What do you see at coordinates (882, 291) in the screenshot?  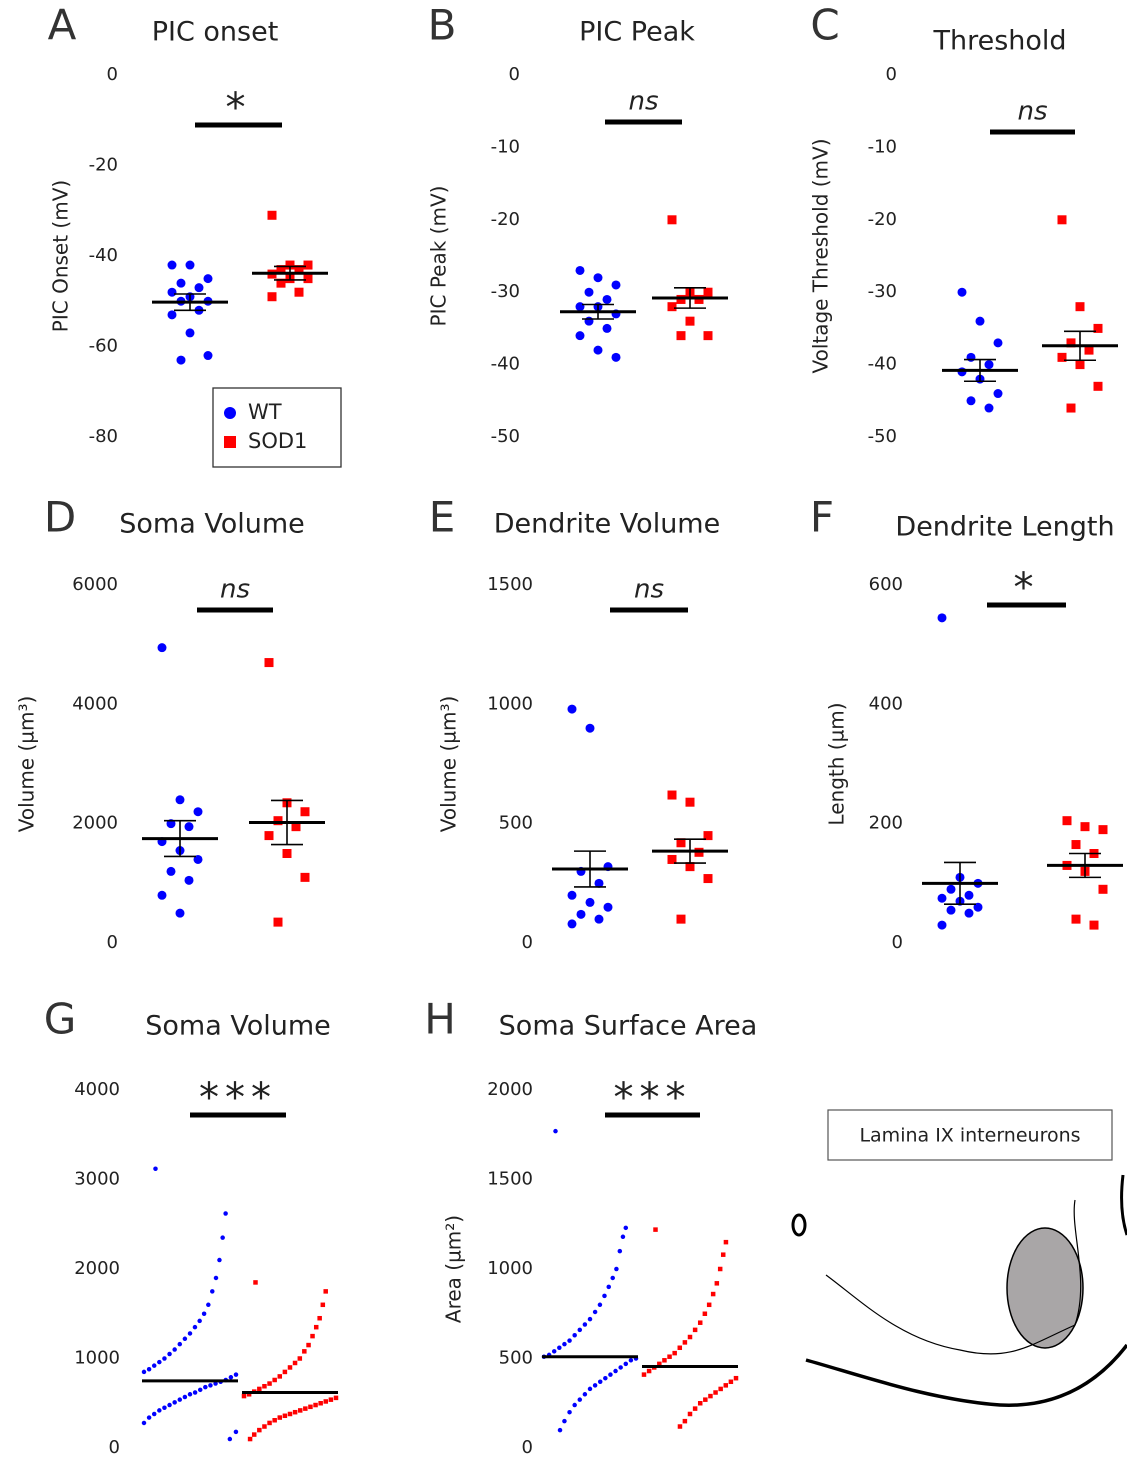 I see `y-tick-label: -30` at bounding box center [882, 291].